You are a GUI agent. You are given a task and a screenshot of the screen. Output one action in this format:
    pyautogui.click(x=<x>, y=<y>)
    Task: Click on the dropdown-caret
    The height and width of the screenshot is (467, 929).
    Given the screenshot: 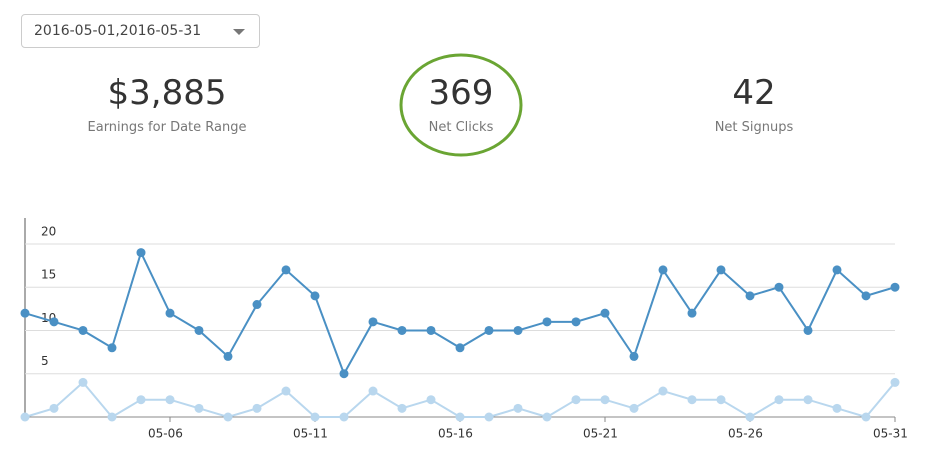 What is the action you would take?
    pyautogui.click(x=239, y=32)
    